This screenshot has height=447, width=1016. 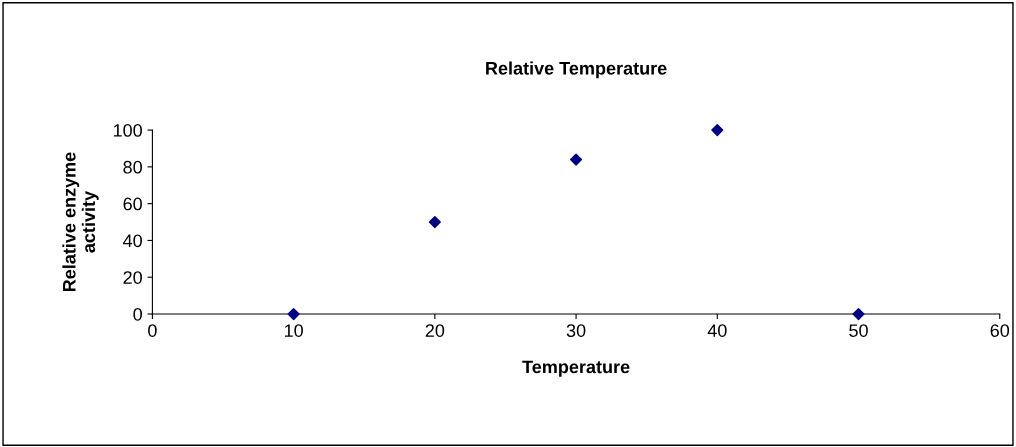 What do you see at coordinates (80, 222) in the screenshot?
I see `y-axis-title: Relative enzyme activity` at bounding box center [80, 222].